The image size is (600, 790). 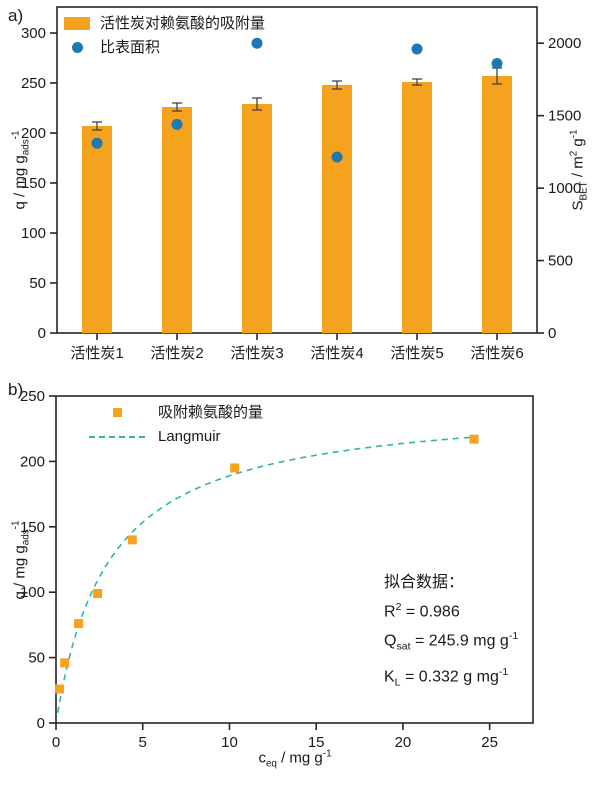 I want to click on y-tick-label: 100, so click(x=32, y=592).